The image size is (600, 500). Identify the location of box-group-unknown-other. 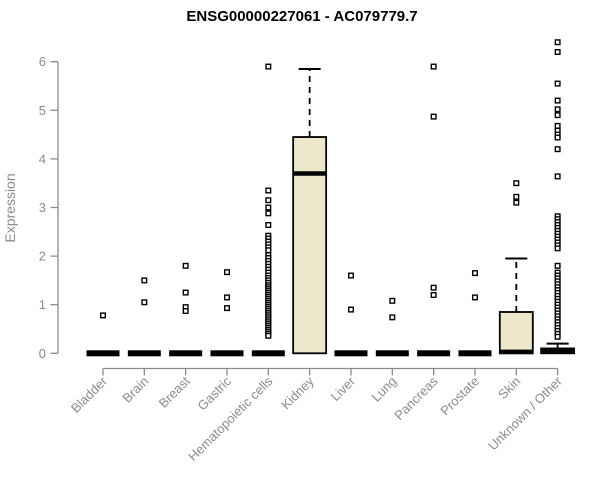
(558, 197).